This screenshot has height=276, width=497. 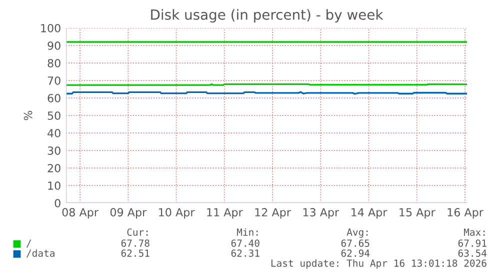 What do you see at coordinates (135, 243) in the screenshot?
I see `text: 67.78` at bounding box center [135, 243].